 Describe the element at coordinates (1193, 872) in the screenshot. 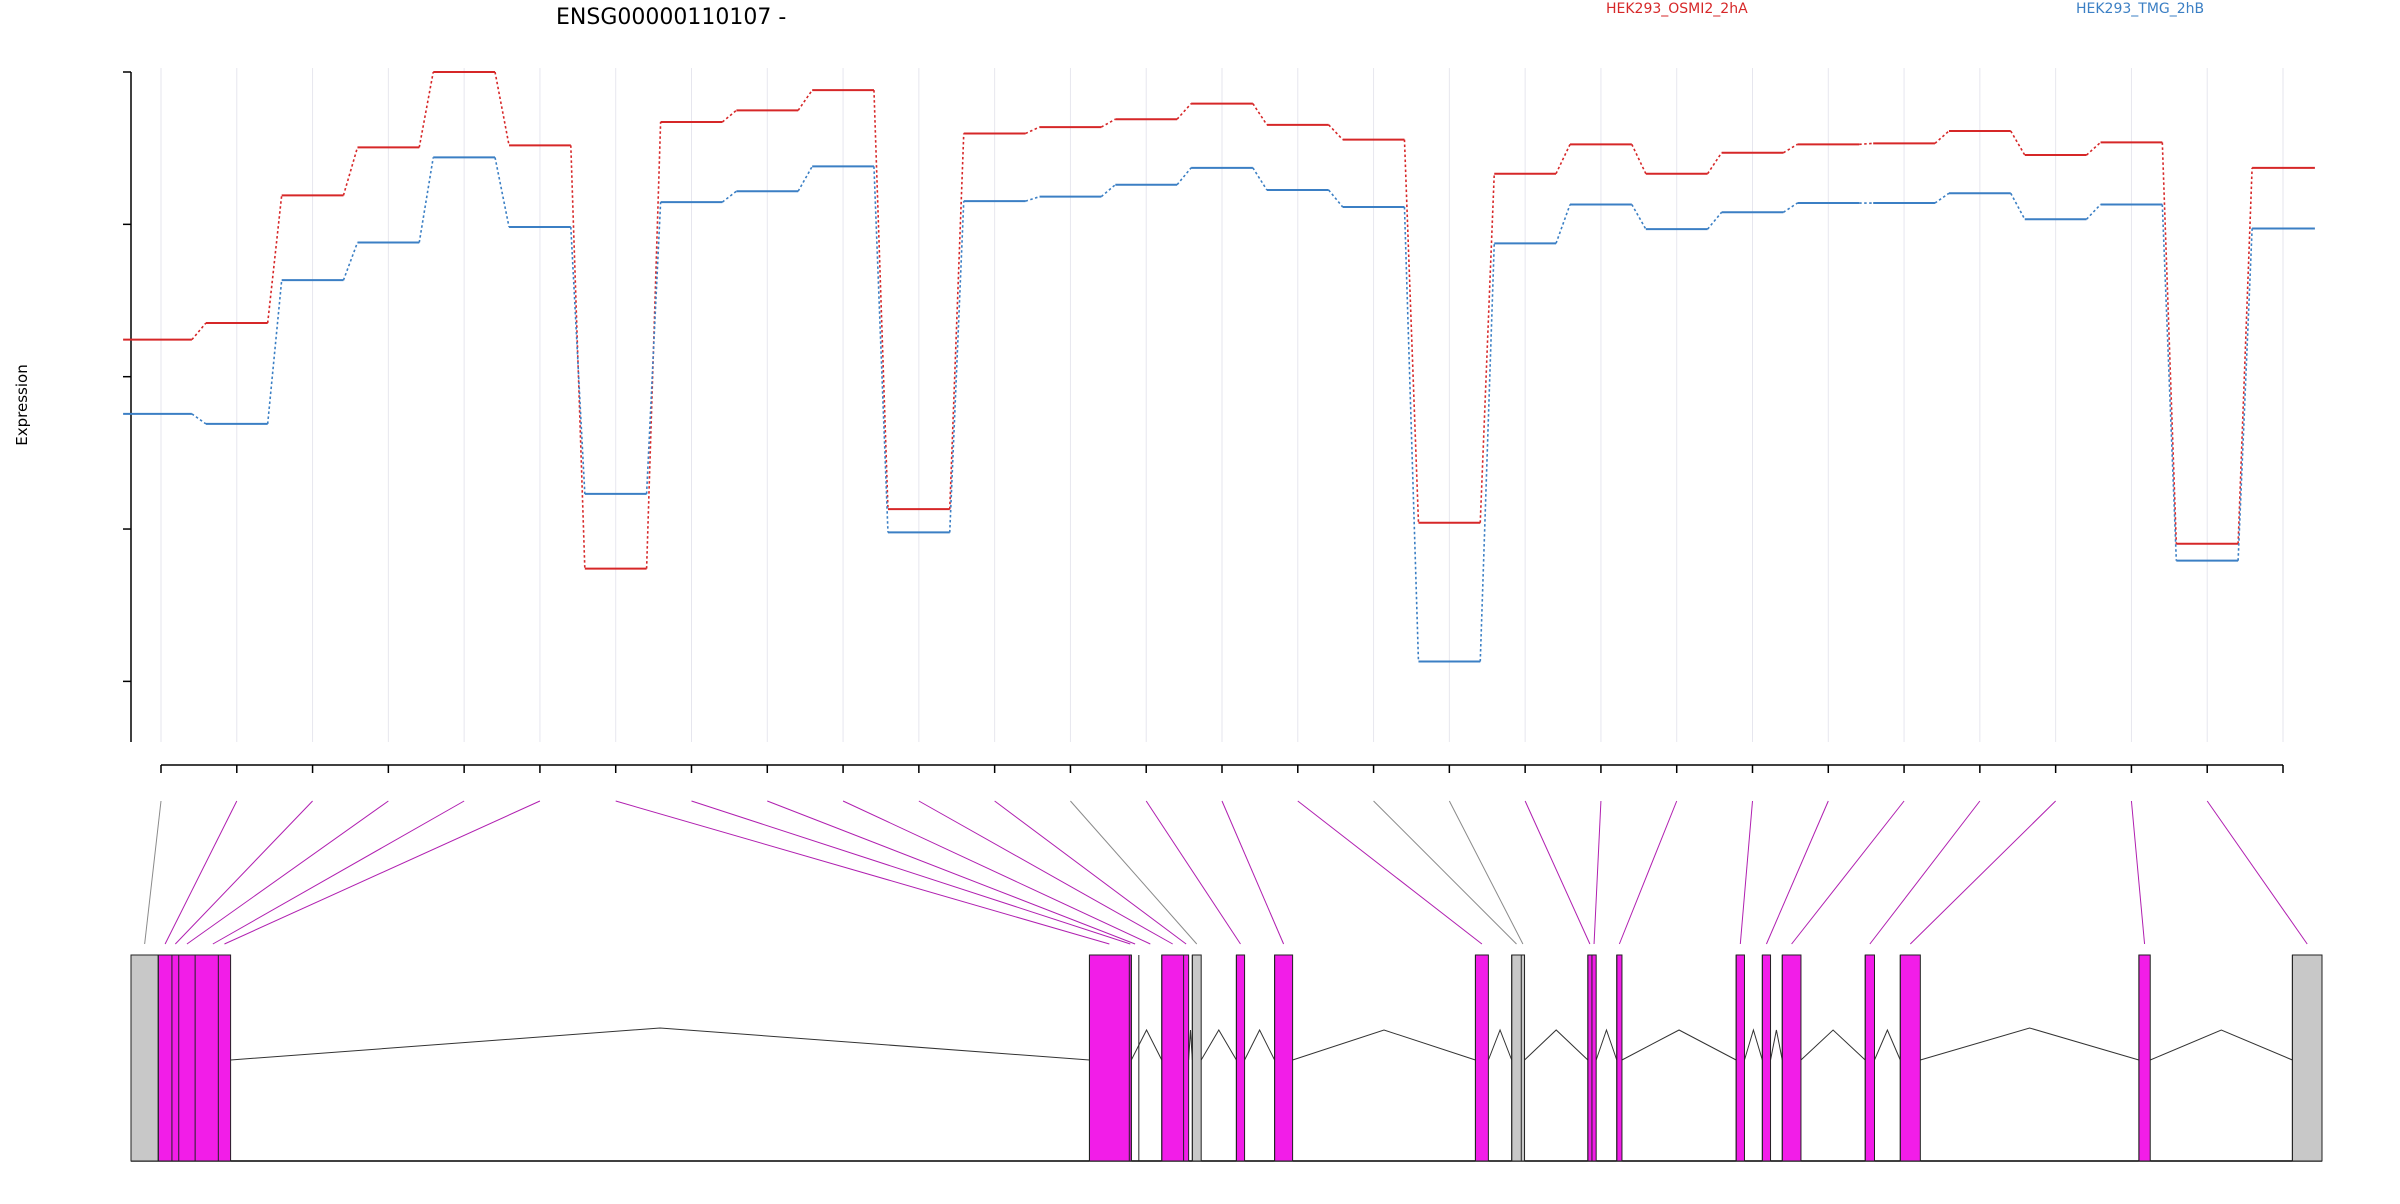

I see `connector-E014` at that location.